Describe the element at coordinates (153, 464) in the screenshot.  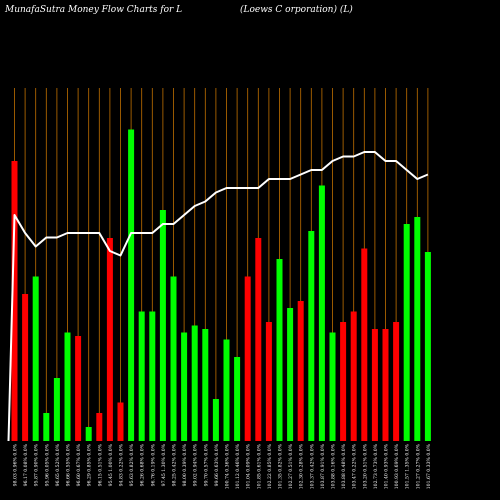
I see `x-tick-label: 96.76 0.19% 0.0%` at that location.